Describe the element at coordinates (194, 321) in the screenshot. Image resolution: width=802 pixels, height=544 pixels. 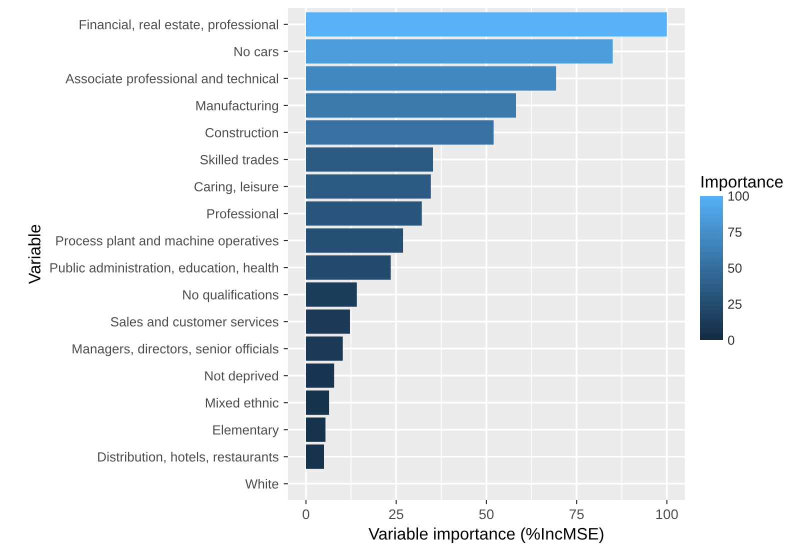
I see `y-tick-label: Sales and customer services` at that location.